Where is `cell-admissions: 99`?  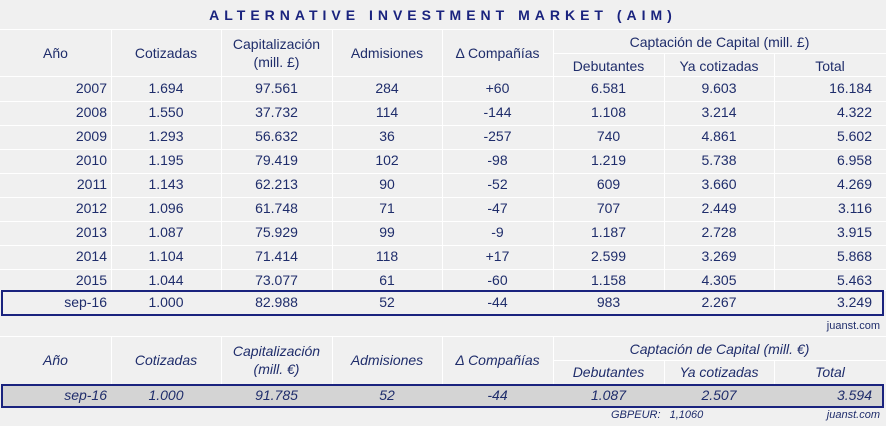 cell-admissions: 99 is located at coordinates (387, 232).